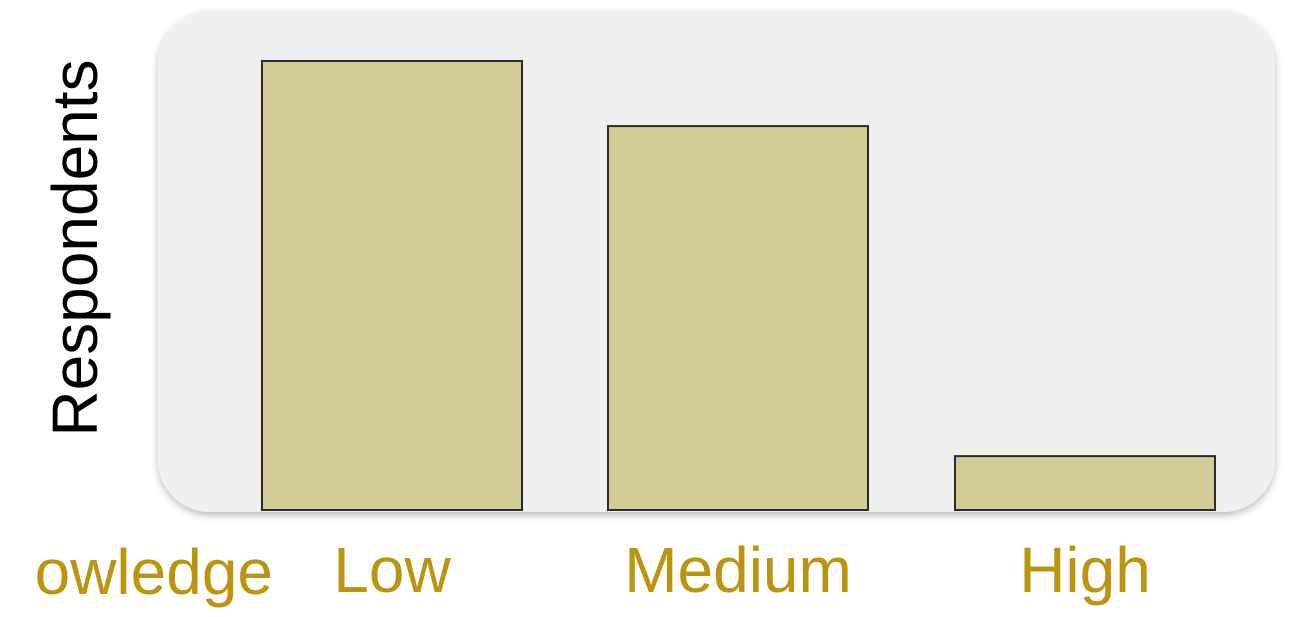 The width and height of the screenshot is (1293, 617). I want to click on bar-high, so click(1085, 483).